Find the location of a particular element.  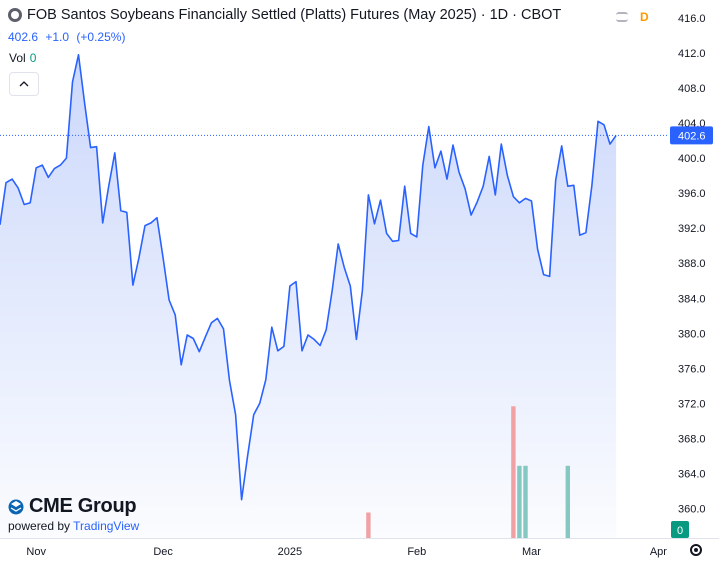

cme-globe-icon is located at coordinates (16, 506).